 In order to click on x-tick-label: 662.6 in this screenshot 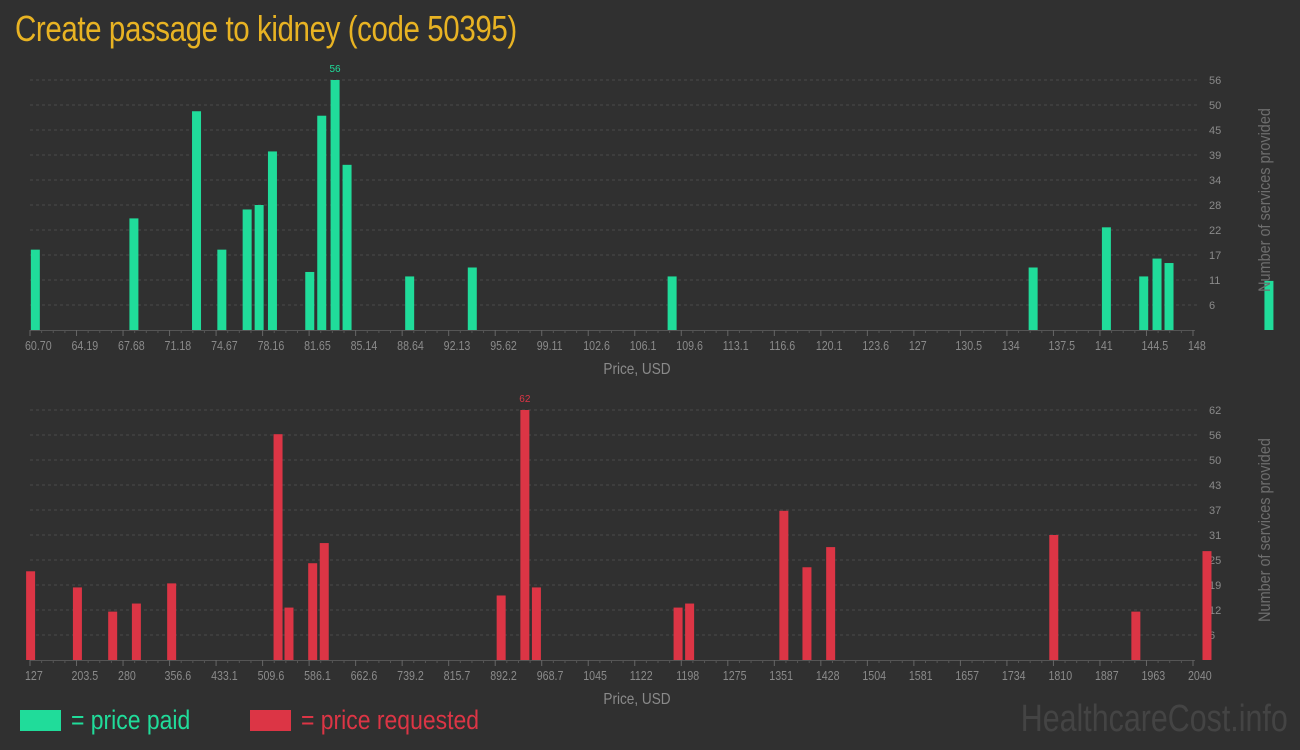, I will do `click(364, 675)`.